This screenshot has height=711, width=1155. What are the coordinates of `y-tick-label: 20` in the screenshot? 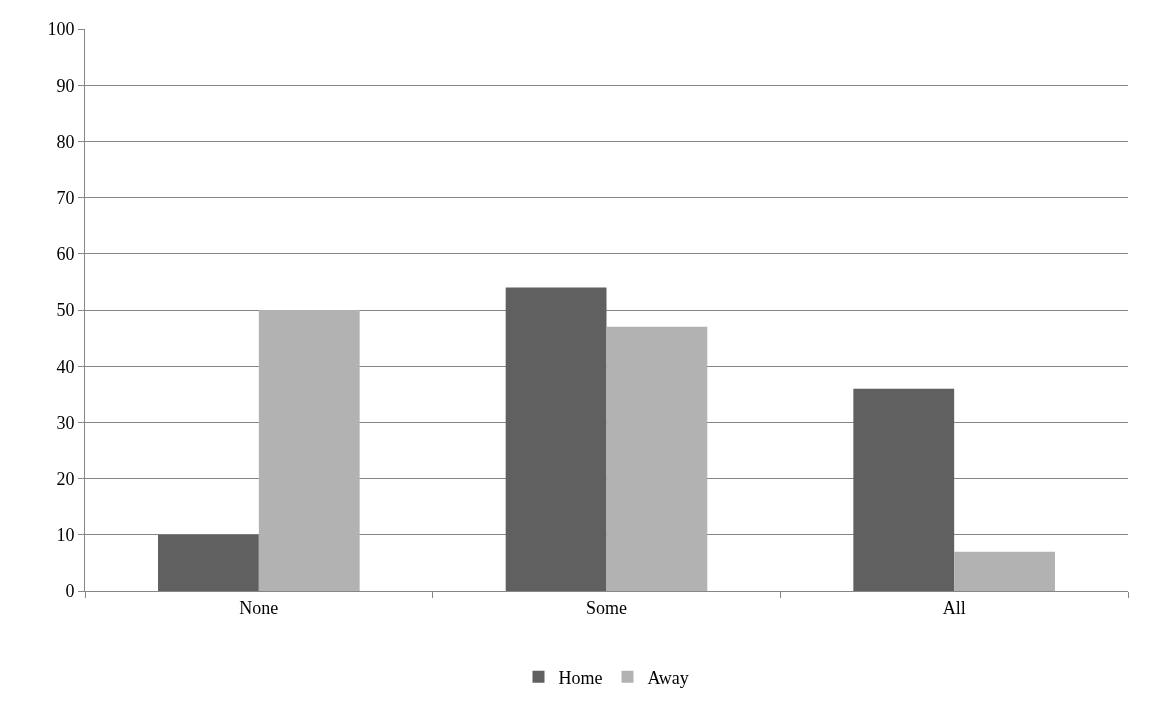 It's located at (65, 478).